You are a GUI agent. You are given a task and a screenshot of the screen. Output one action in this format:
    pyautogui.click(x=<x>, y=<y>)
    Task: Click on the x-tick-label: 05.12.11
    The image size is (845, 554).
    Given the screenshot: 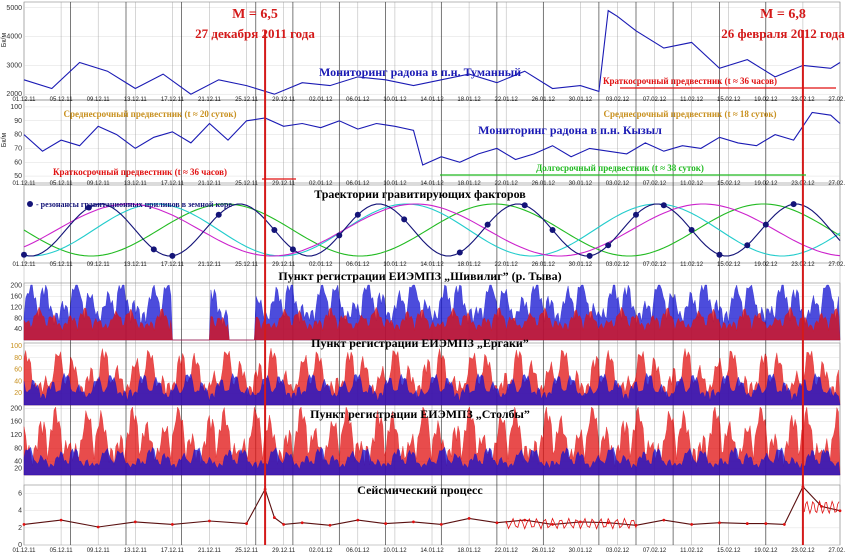 What is the action you would take?
    pyautogui.click(x=62, y=184)
    